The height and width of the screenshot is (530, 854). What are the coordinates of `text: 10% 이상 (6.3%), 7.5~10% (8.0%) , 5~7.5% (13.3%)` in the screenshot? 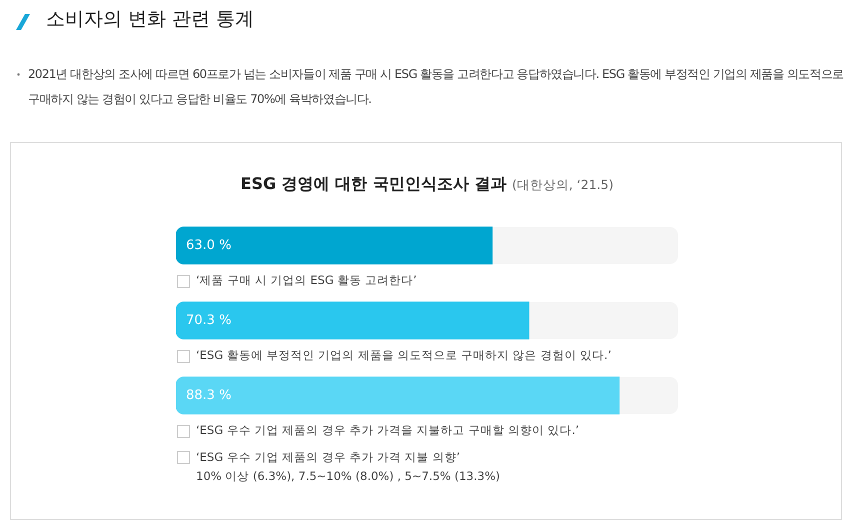 It's located at (348, 476).